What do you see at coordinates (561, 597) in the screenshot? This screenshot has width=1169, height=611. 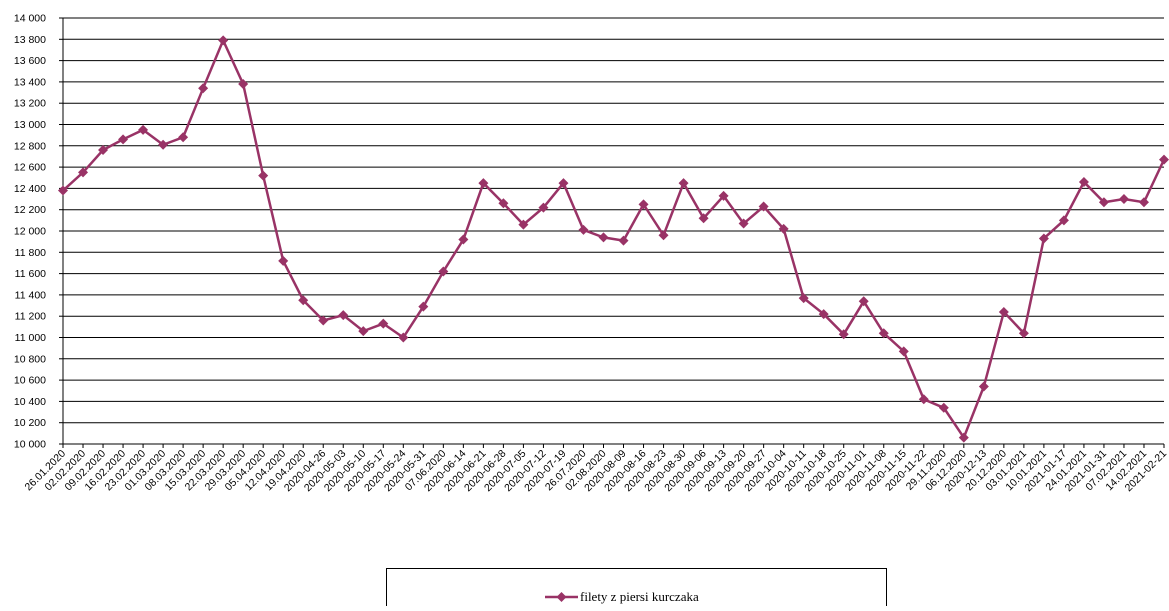 I see `legend-marker` at bounding box center [561, 597].